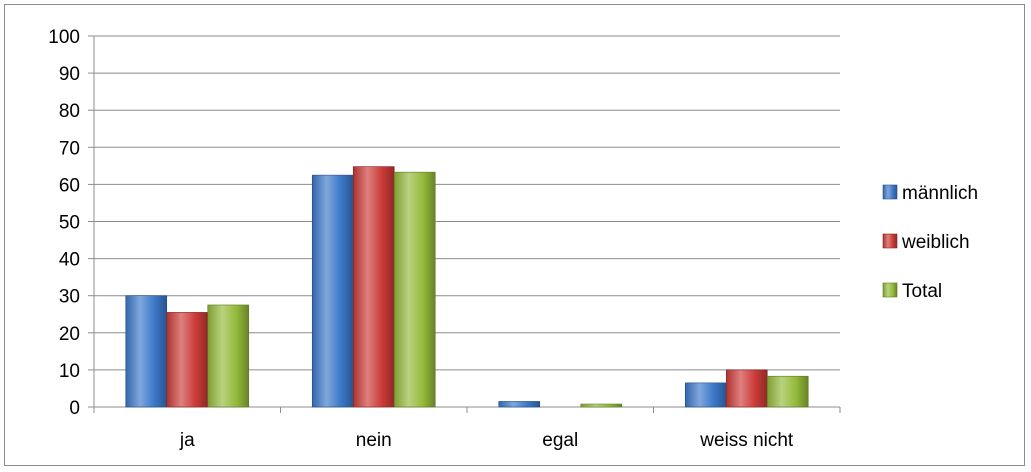 This screenshot has height=472, width=1031. I want to click on bar-weiss-nicht-weiblich, so click(746, 388).